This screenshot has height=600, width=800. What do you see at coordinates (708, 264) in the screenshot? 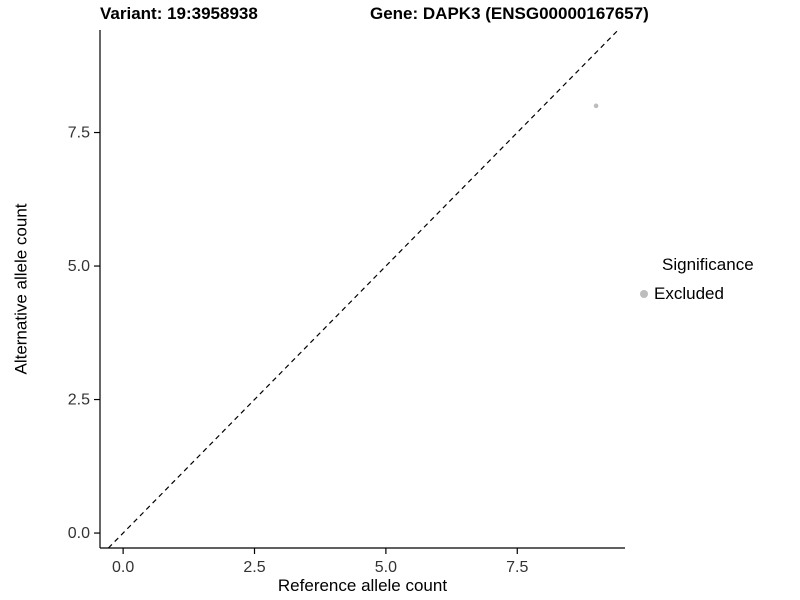
I see `legend-title: Significance` at bounding box center [708, 264].